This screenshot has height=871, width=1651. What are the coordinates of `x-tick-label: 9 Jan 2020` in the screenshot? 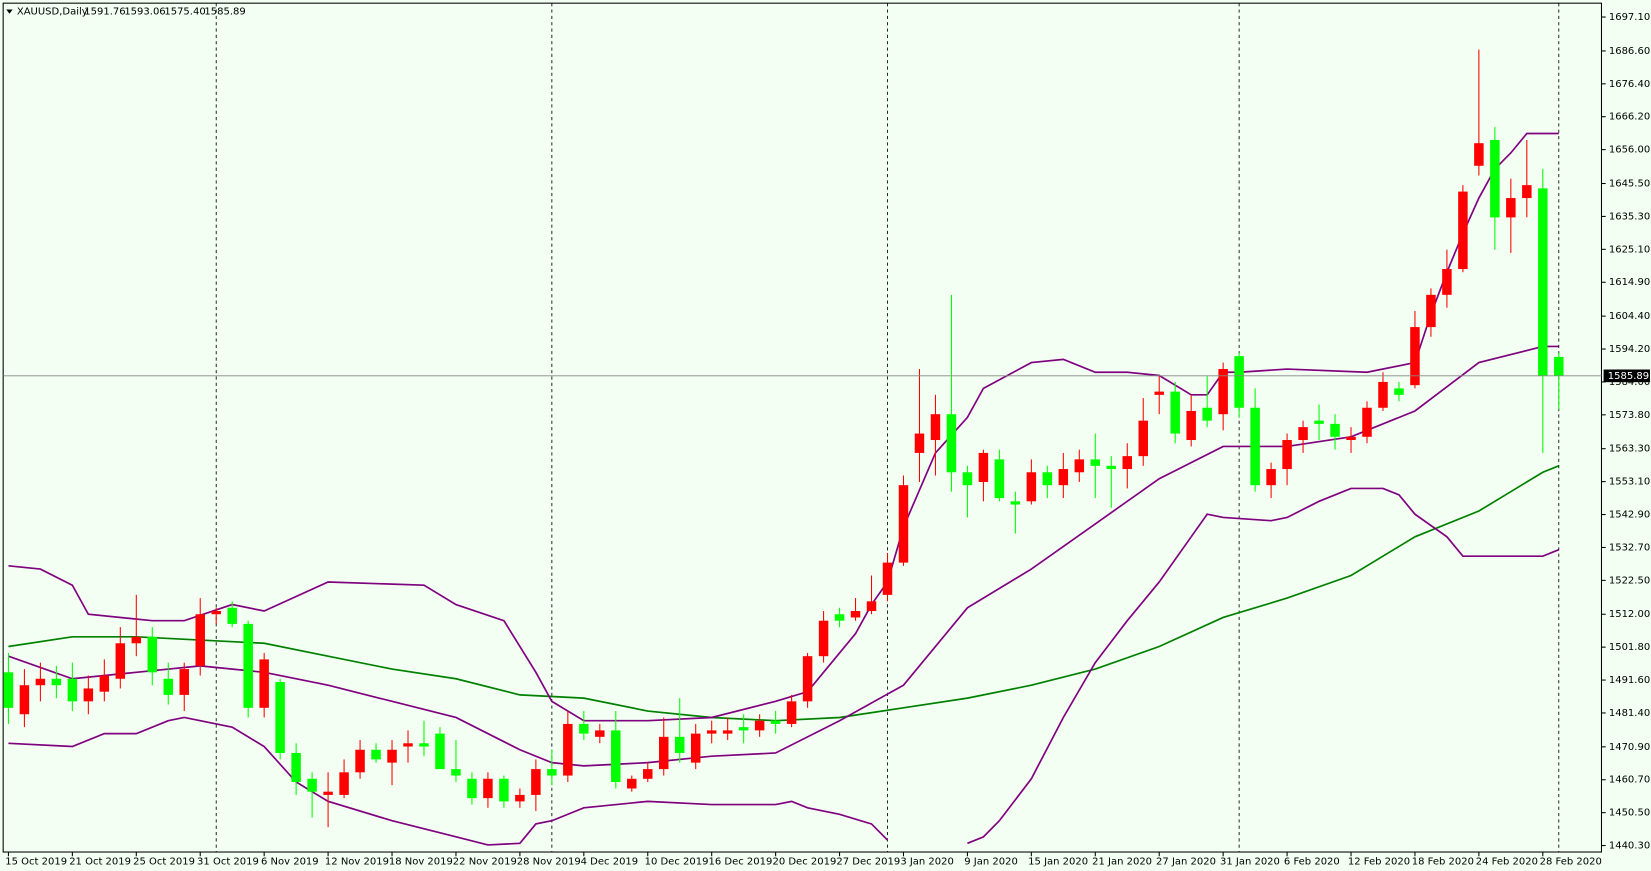 It's located at (991, 862).